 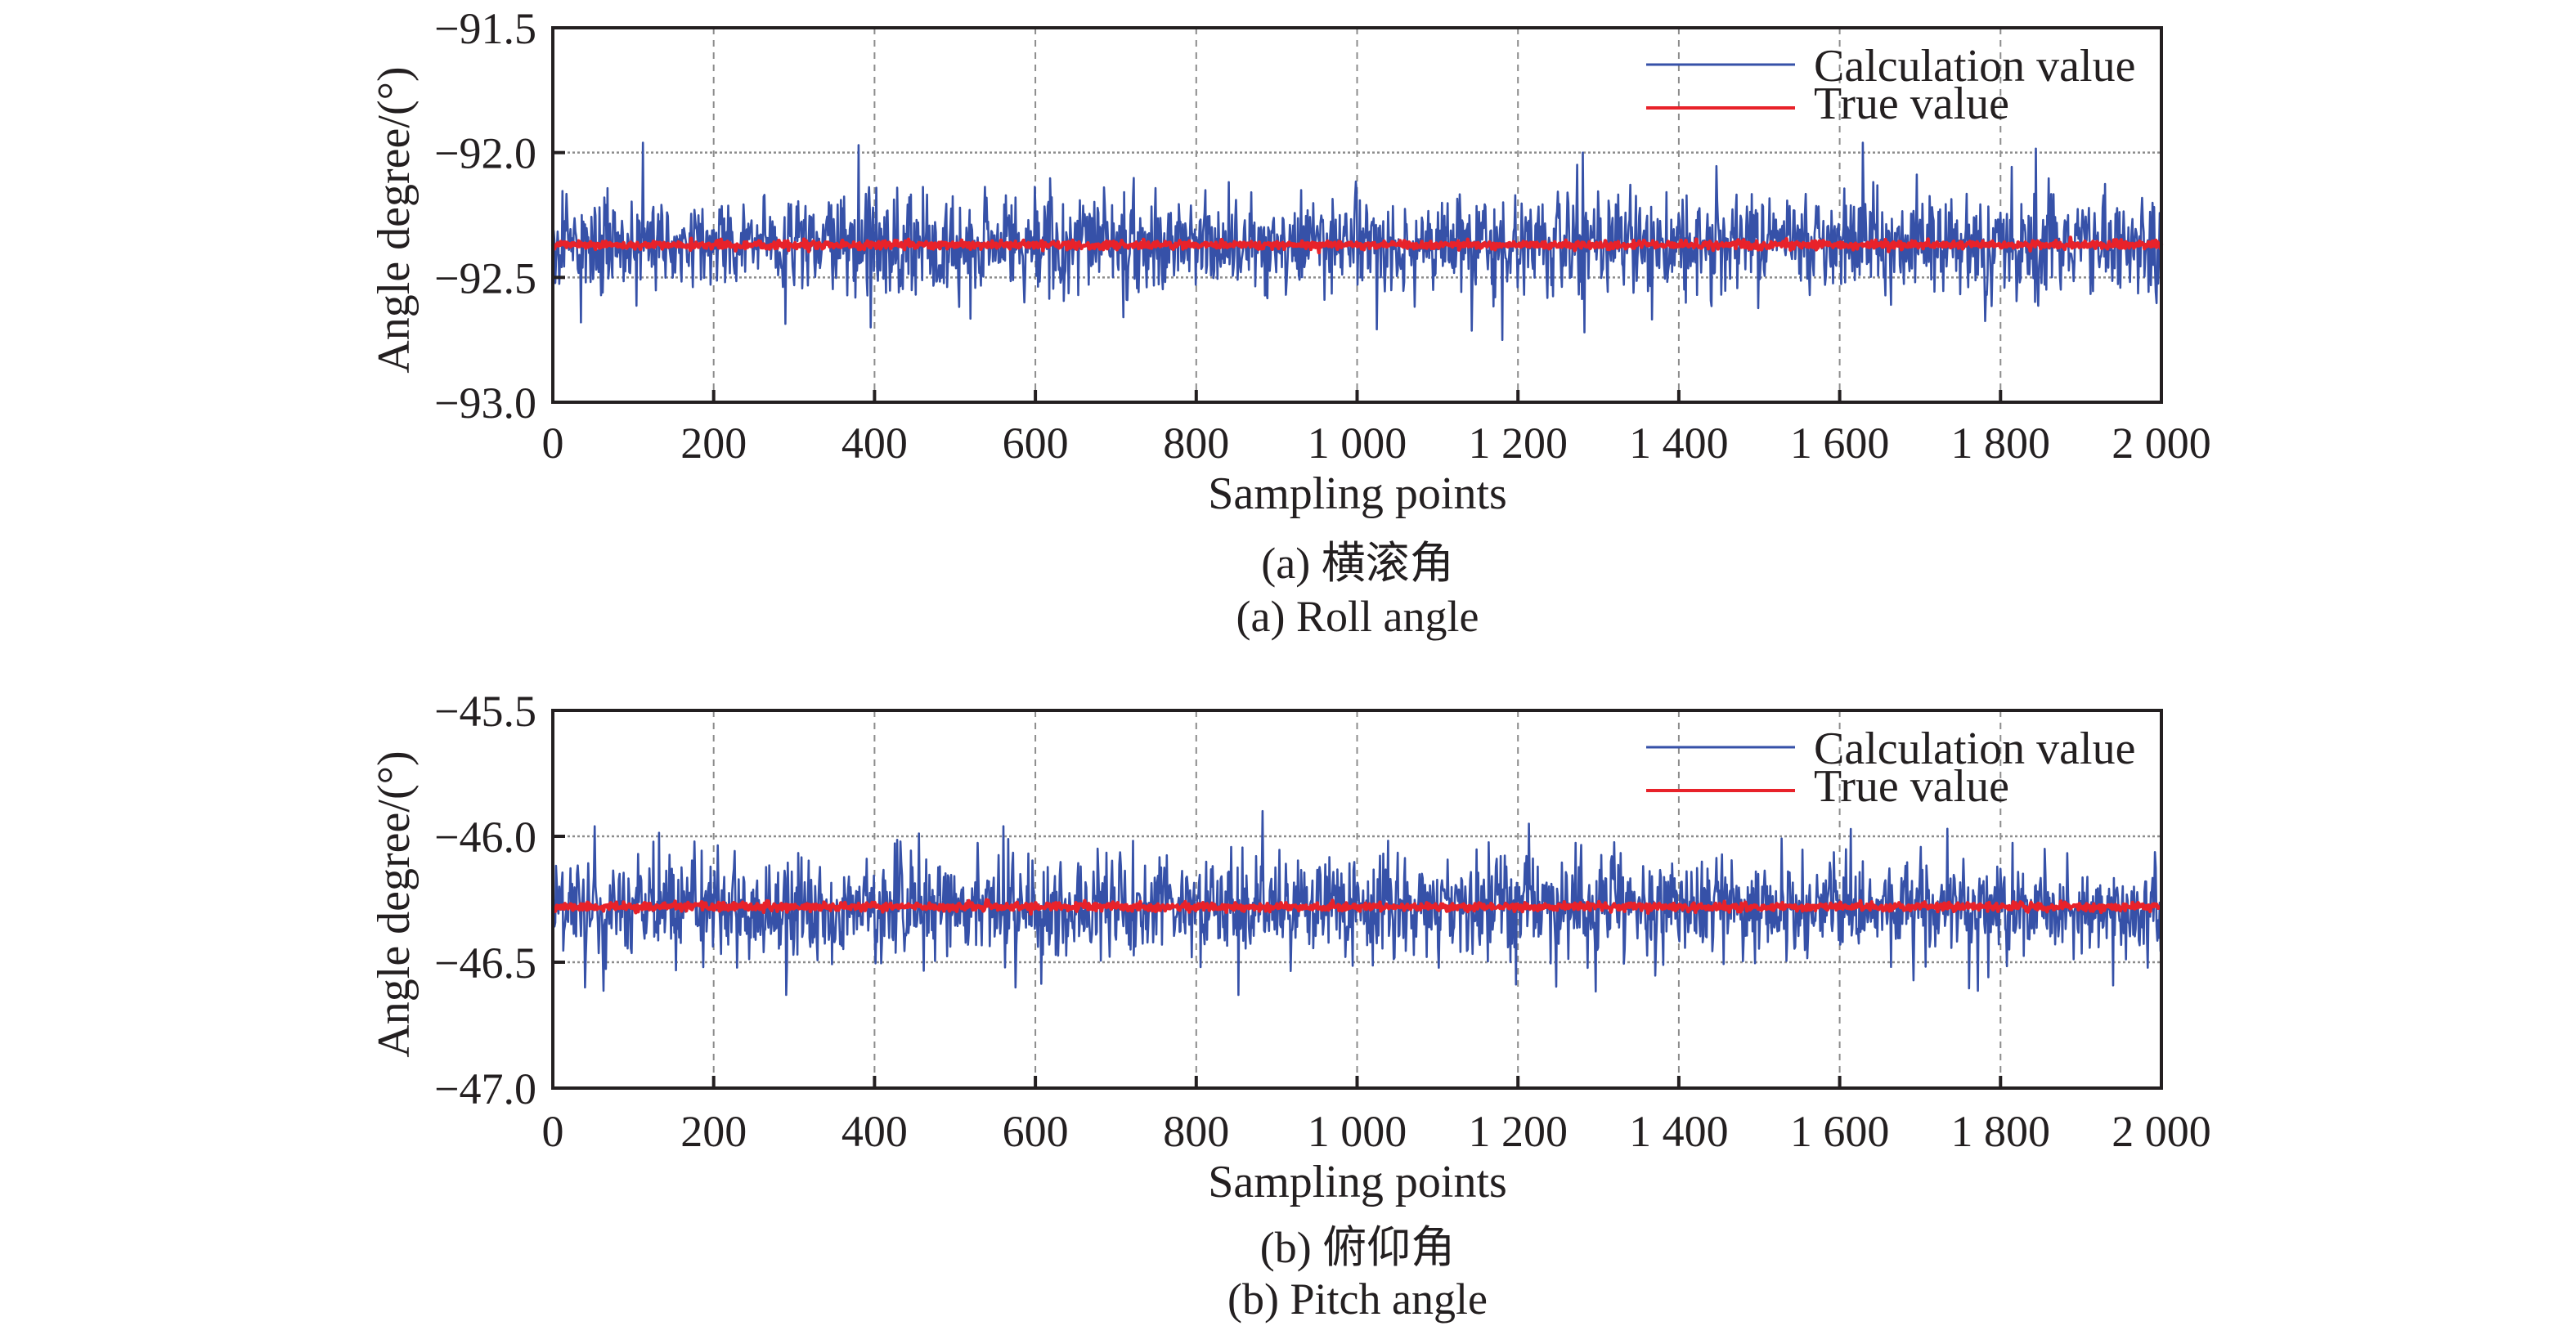 What do you see at coordinates (485, 277) in the screenshot?
I see `y-tick-label: −92.5` at bounding box center [485, 277].